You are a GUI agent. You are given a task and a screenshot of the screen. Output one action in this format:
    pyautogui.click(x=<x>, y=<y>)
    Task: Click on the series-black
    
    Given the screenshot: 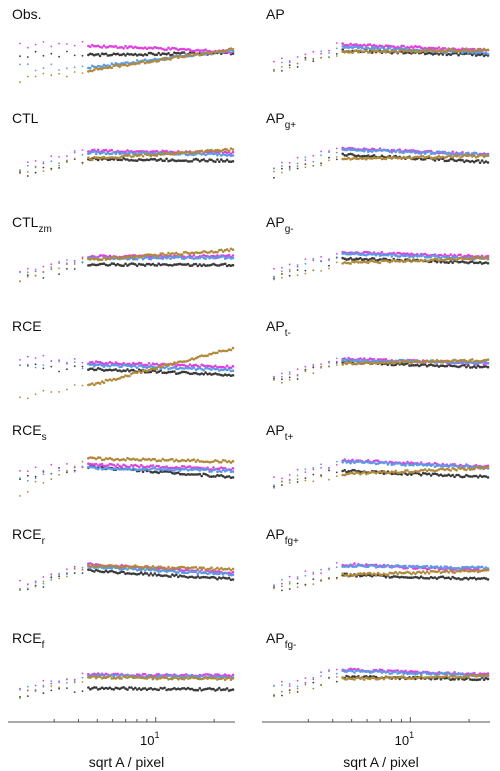 What is the action you would take?
    pyautogui.click(x=127, y=692)
    